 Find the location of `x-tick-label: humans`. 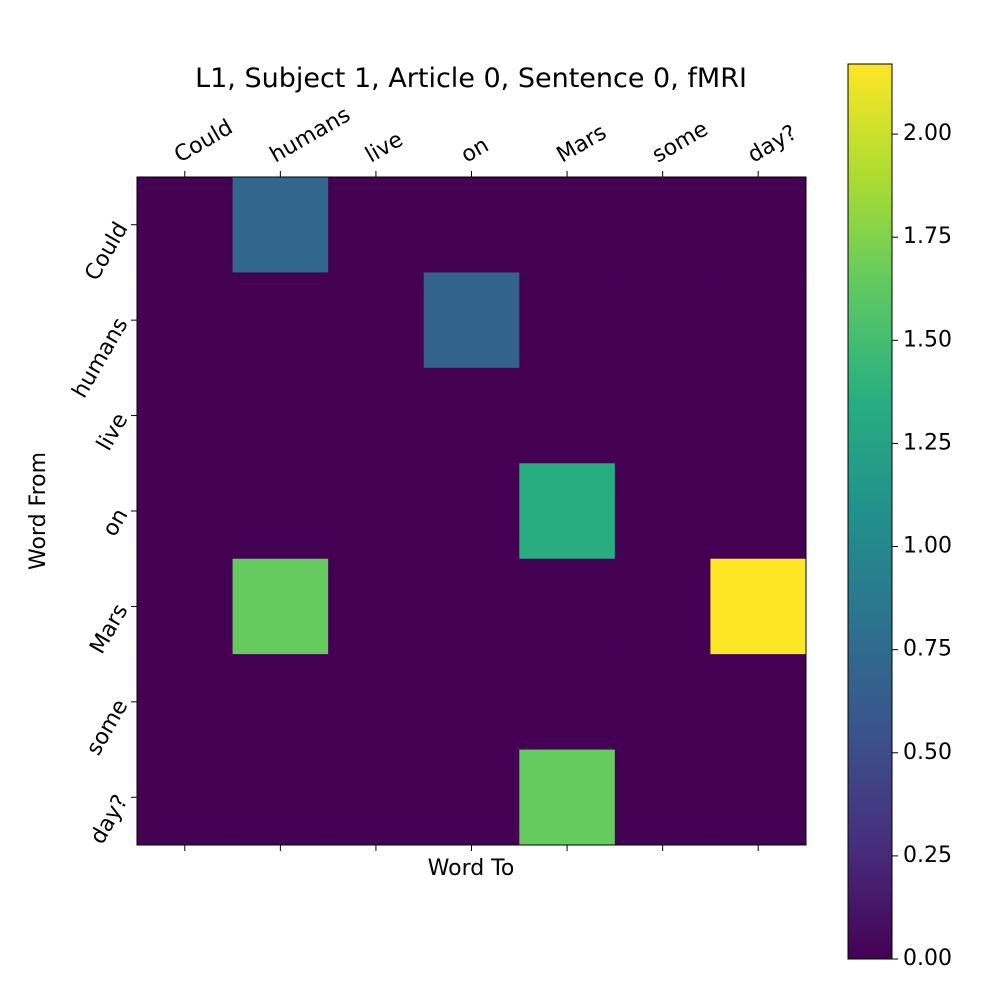

x-tick-label: humans is located at coordinates (310, 135).